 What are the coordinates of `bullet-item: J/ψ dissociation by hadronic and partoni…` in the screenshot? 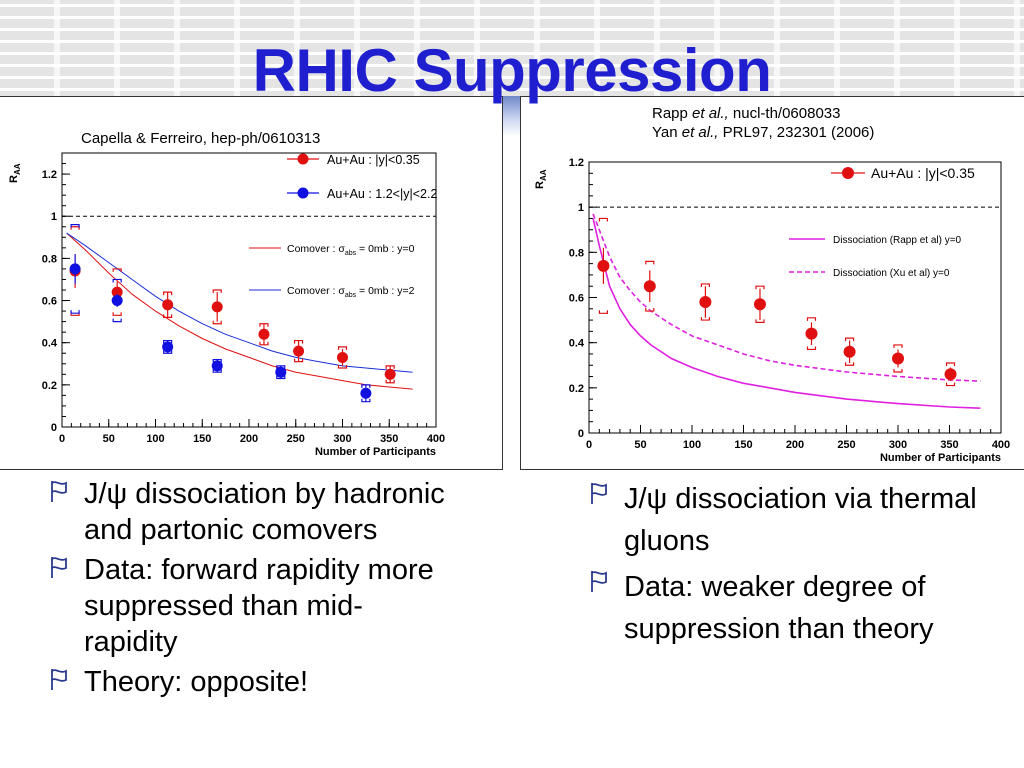 It's located at (246, 512).